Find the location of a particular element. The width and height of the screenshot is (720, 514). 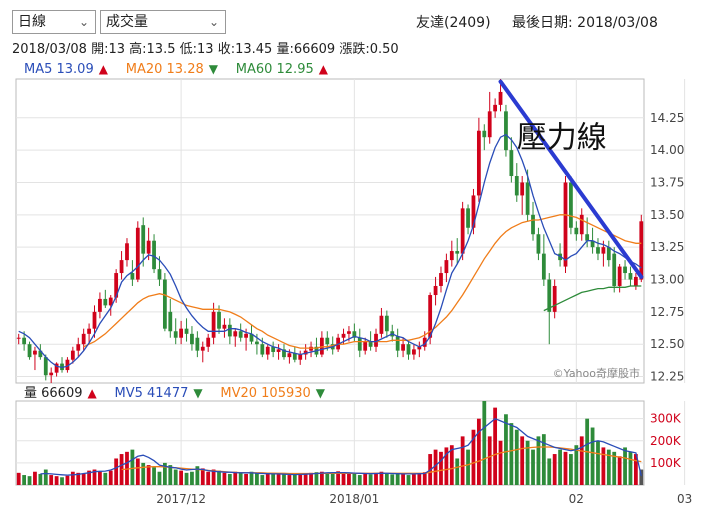

volume-panel-frame is located at coordinates (330, 443).